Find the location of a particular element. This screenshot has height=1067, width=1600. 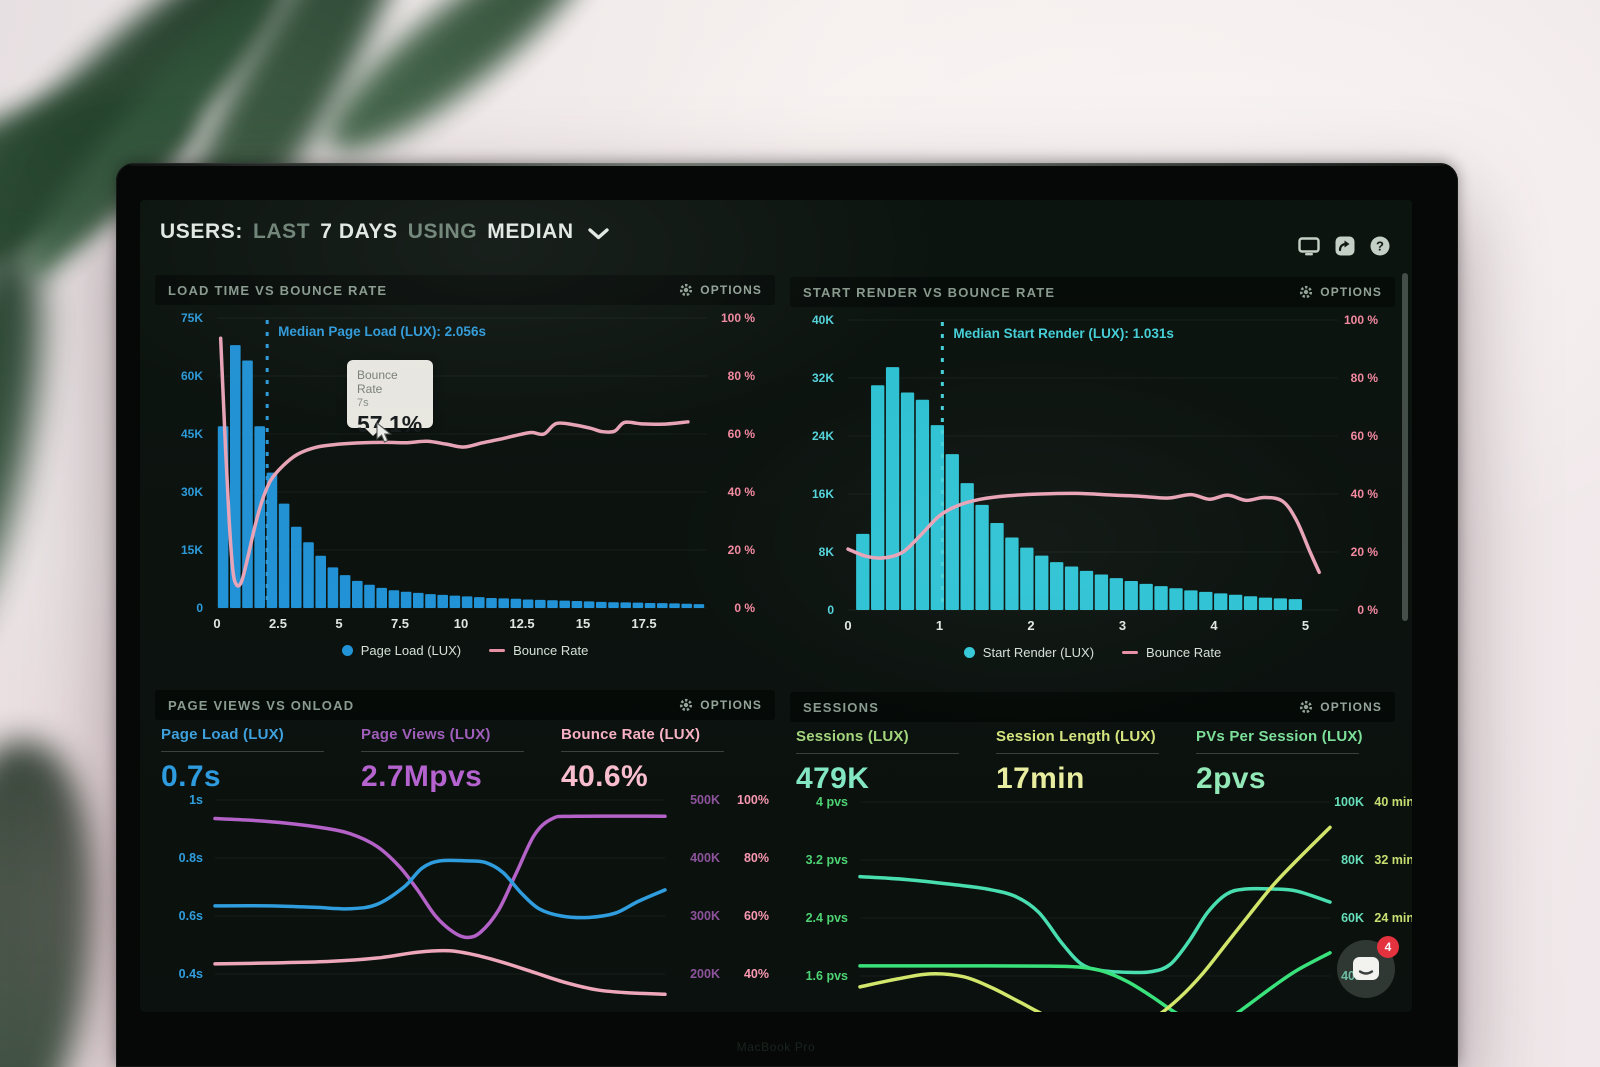

sessions-line is located at coordinates (1095, 981).